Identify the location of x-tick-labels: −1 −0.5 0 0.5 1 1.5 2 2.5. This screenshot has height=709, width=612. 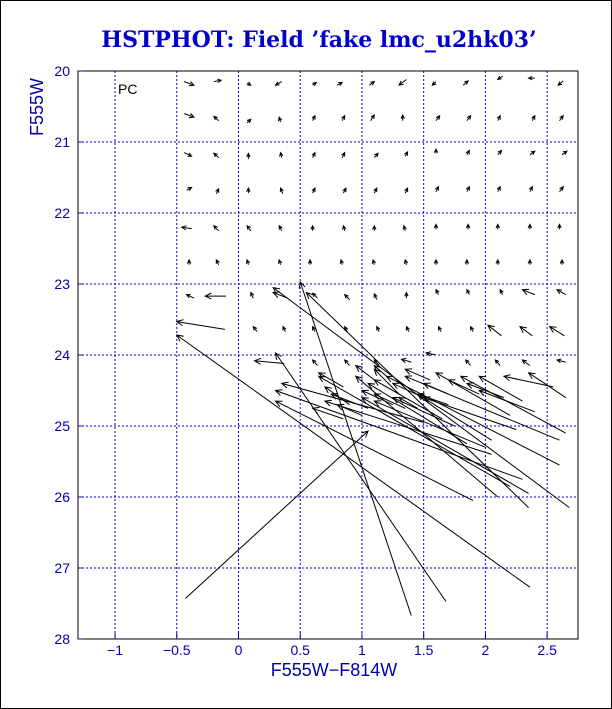
(332, 650).